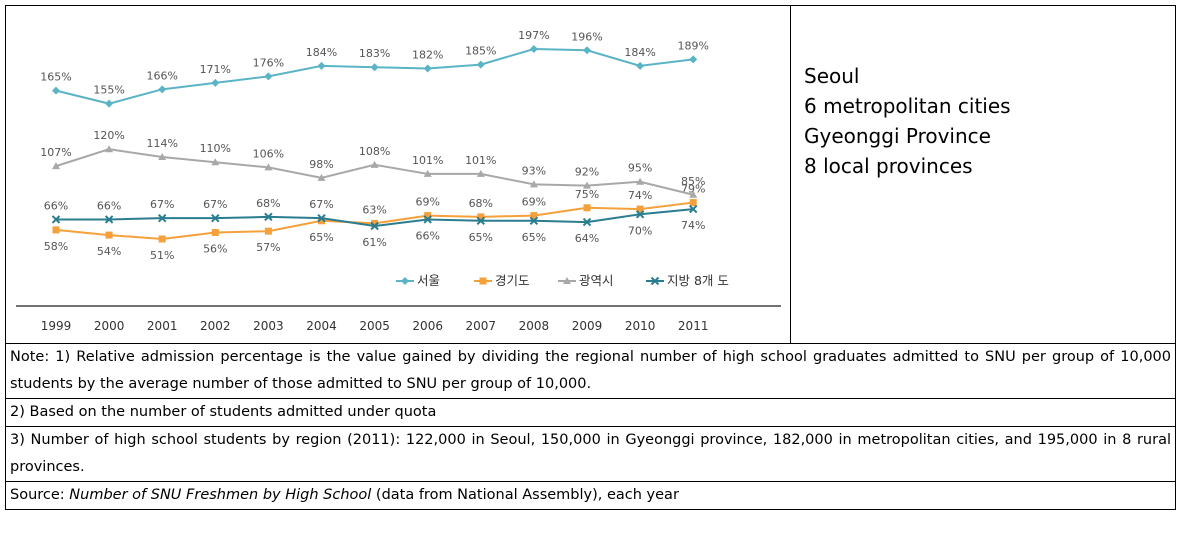 This screenshot has height=535, width=1180. Describe the element at coordinates (525, 495) in the screenshot. I see `source-suffix: (data from National Assembly), each year` at that location.